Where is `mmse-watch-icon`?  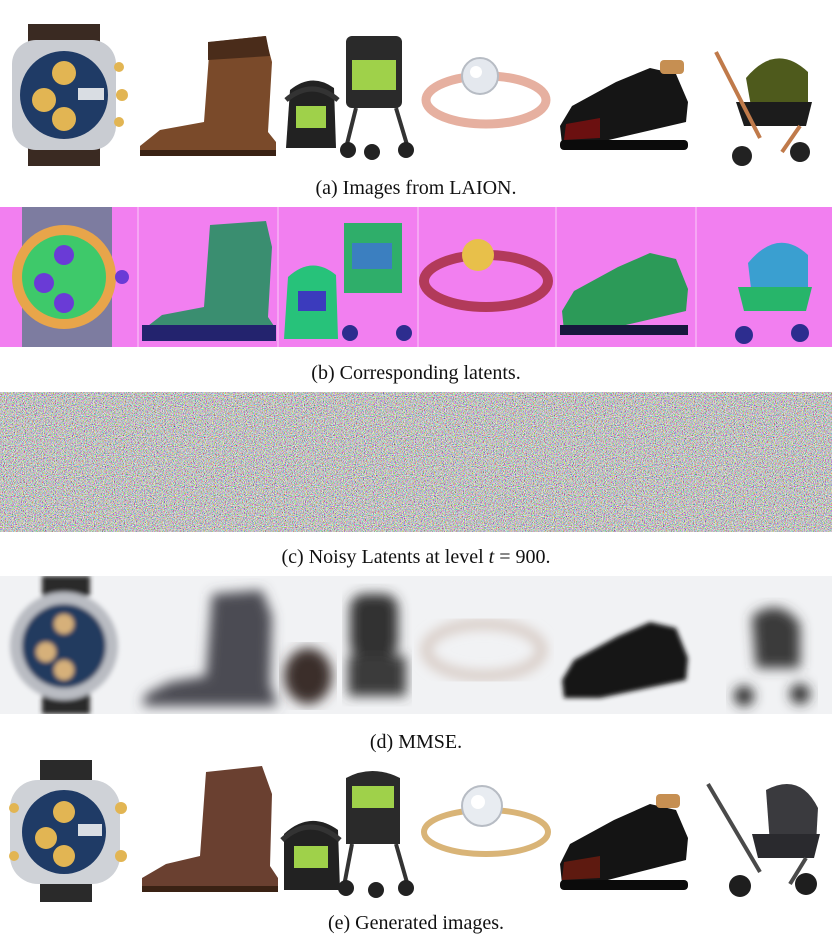 mmse-watch-icon is located at coordinates (64, 645).